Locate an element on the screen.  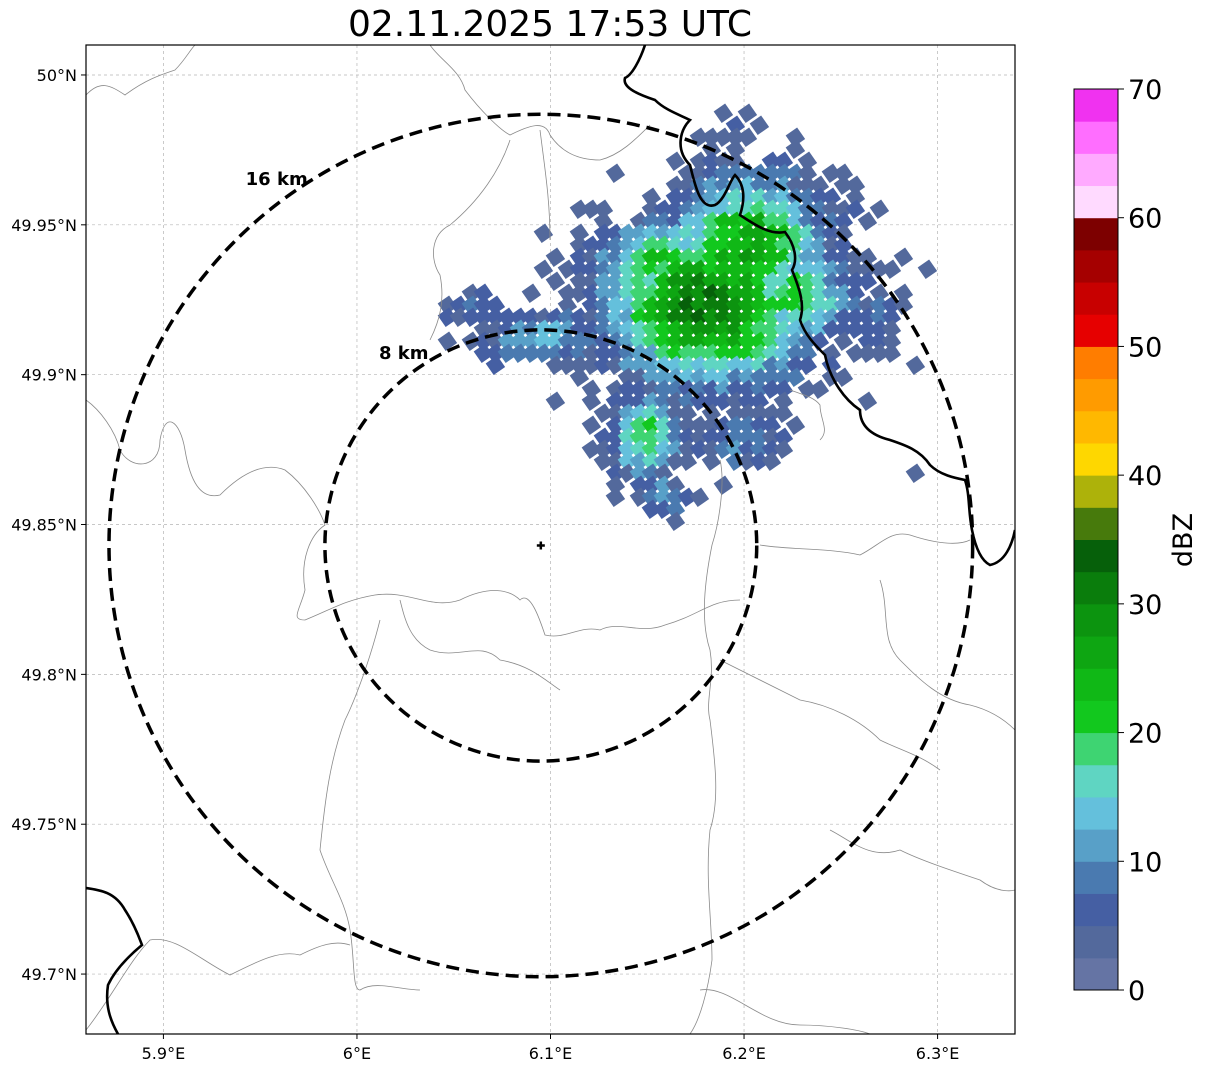
range-ring-label: 8 km is located at coordinates (404, 353).